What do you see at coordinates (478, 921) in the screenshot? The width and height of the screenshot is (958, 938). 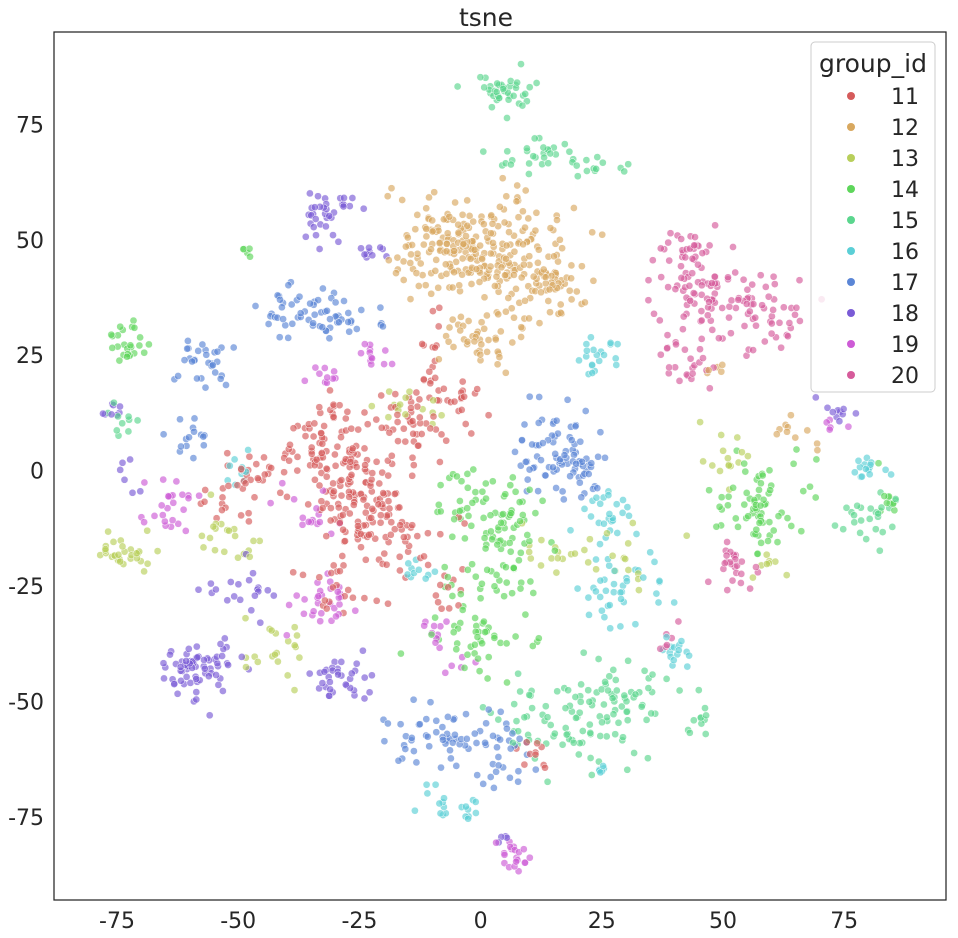 I see `x-axis: -75 -50 -25 0 25 50 75` at bounding box center [478, 921].